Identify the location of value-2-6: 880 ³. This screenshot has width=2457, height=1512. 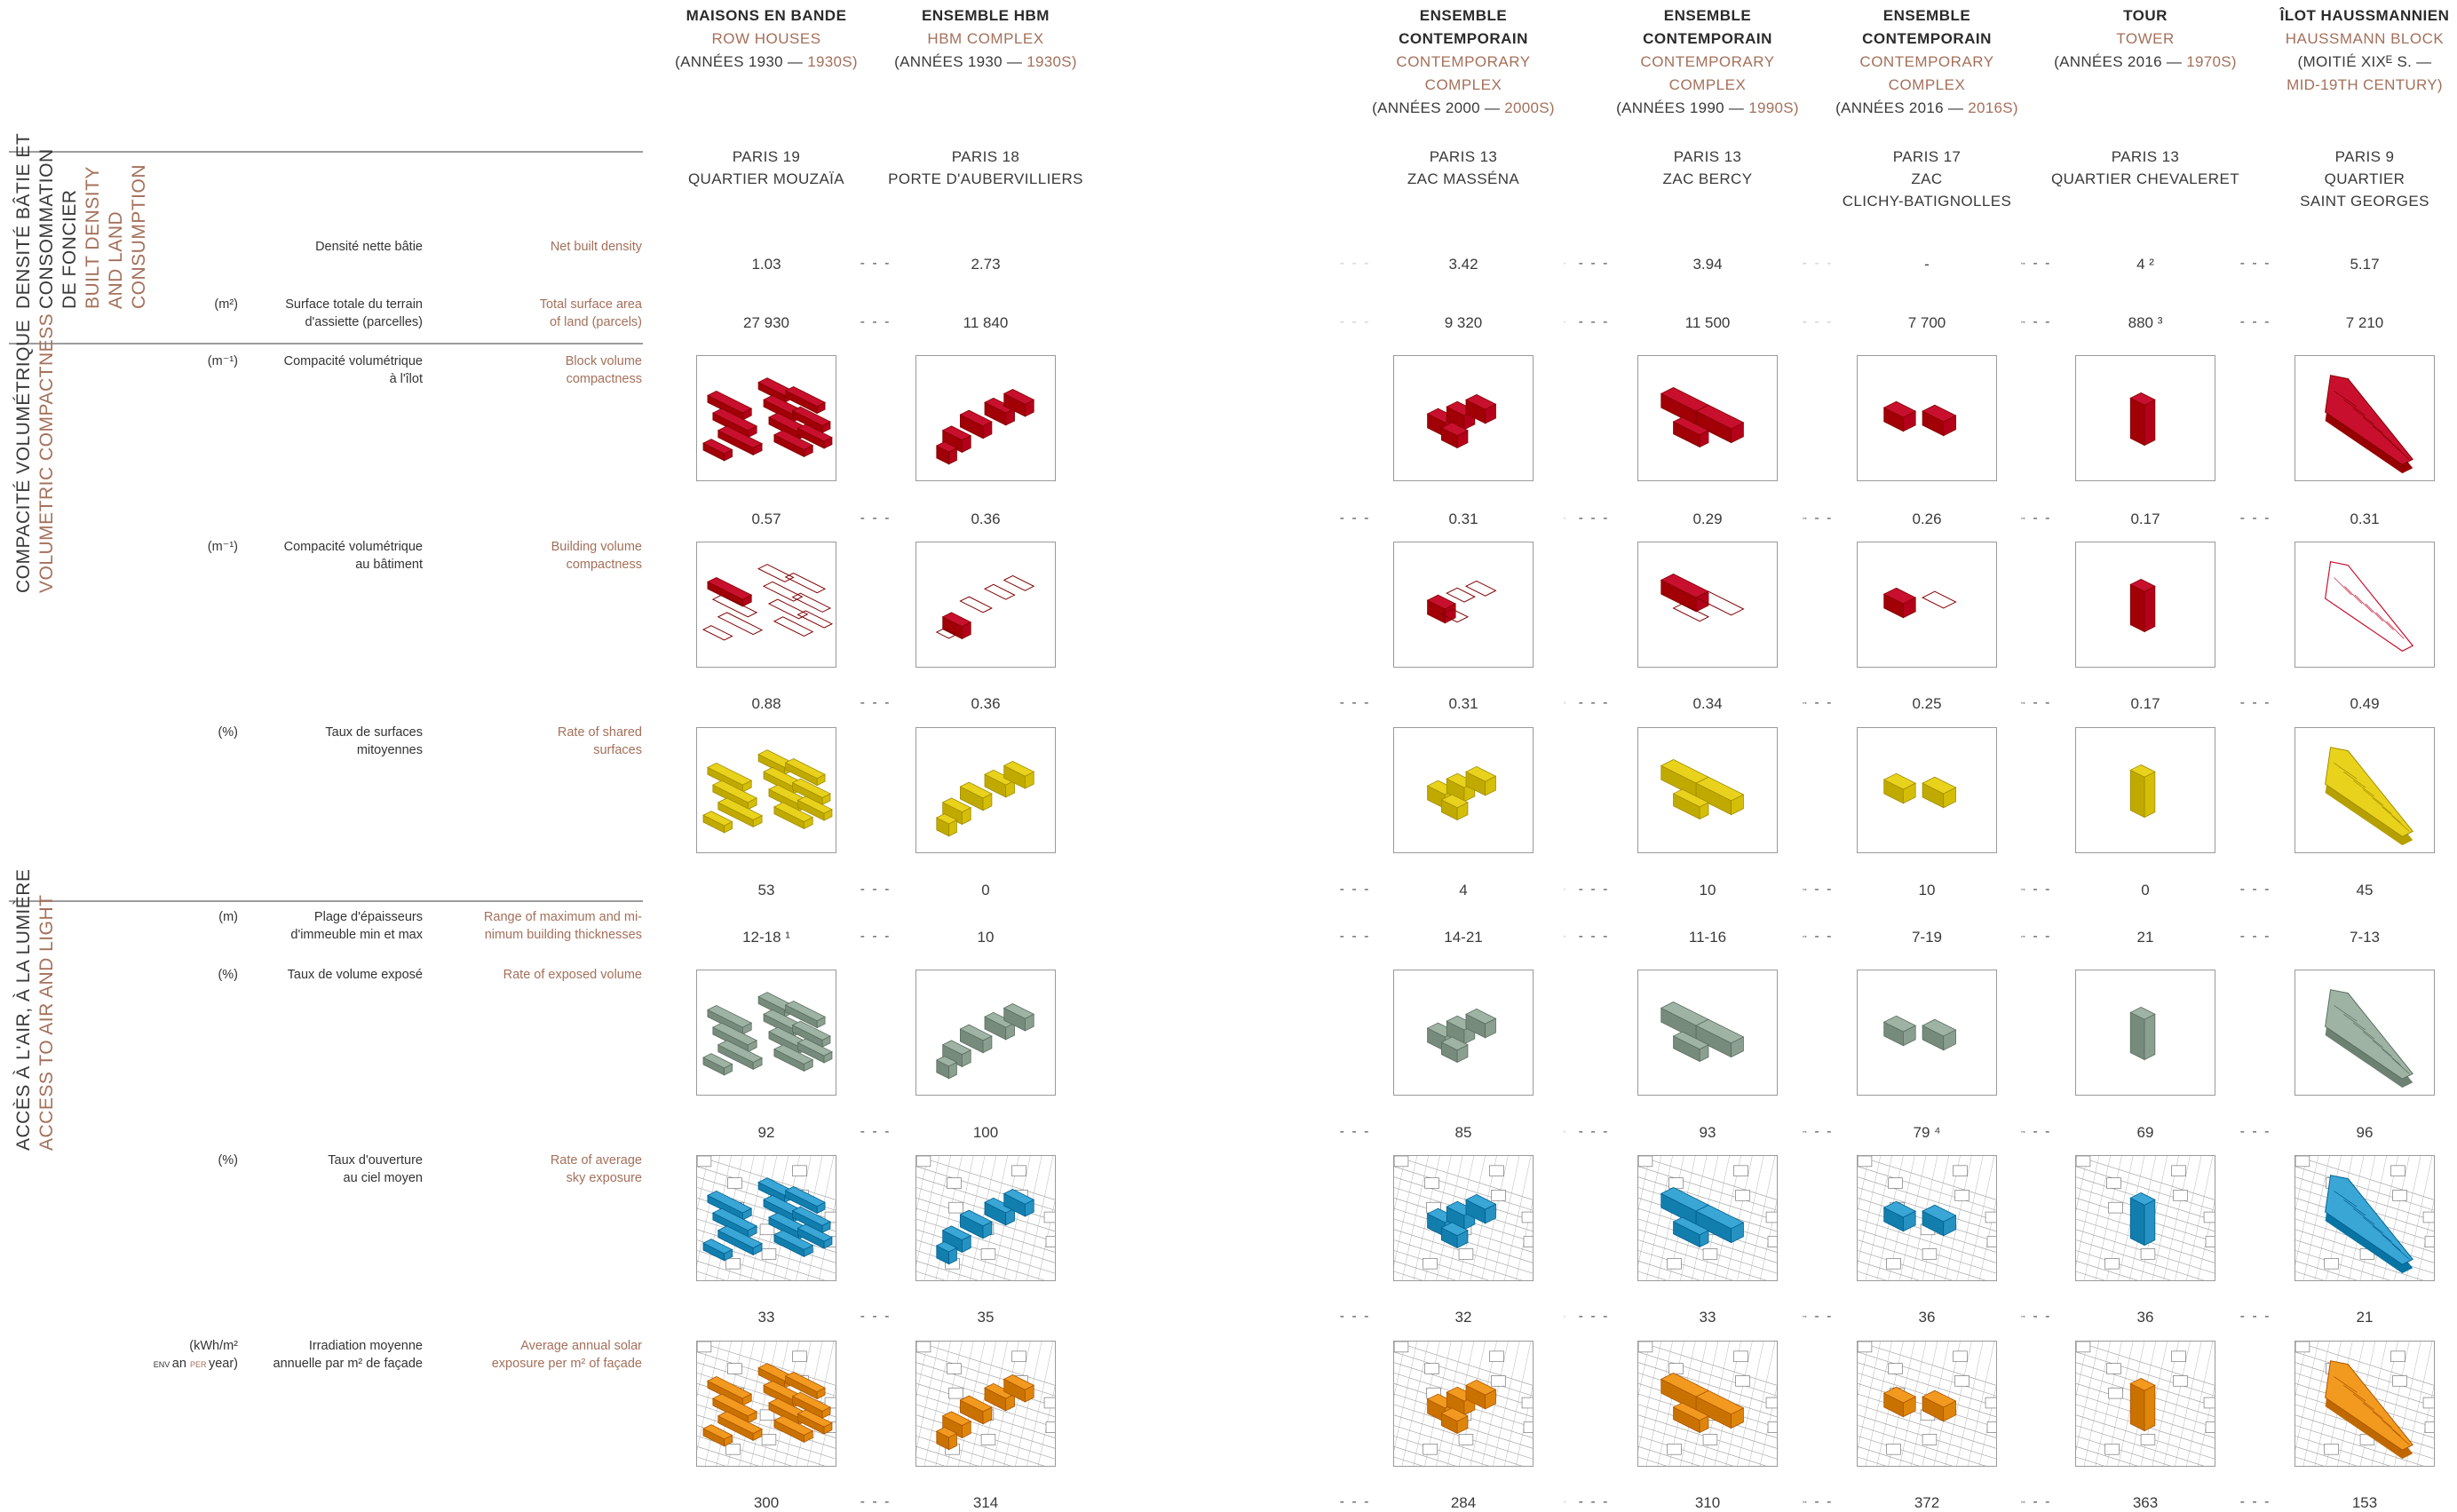
(2146, 323).